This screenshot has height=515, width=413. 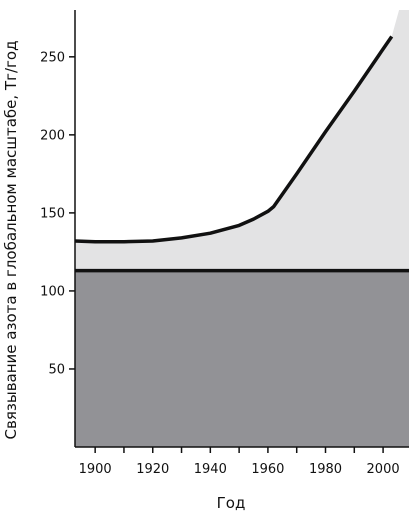 What do you see at coordinates (95, 469) in the screenshot?
I see `x-tick-label: 1900` at bounding box center [95, 469].